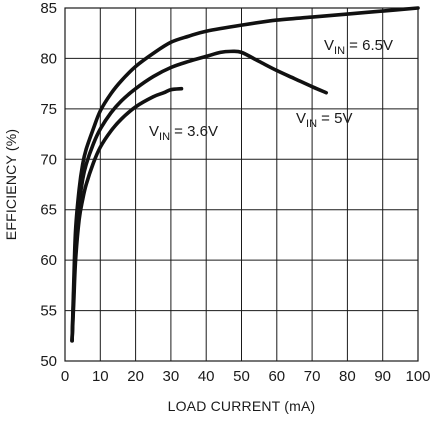 This screenshot has height=423, width=435. Describe the element at coordinates (48, 311) in the screenshot. I see `y-tick-label-55: 55` at that location.